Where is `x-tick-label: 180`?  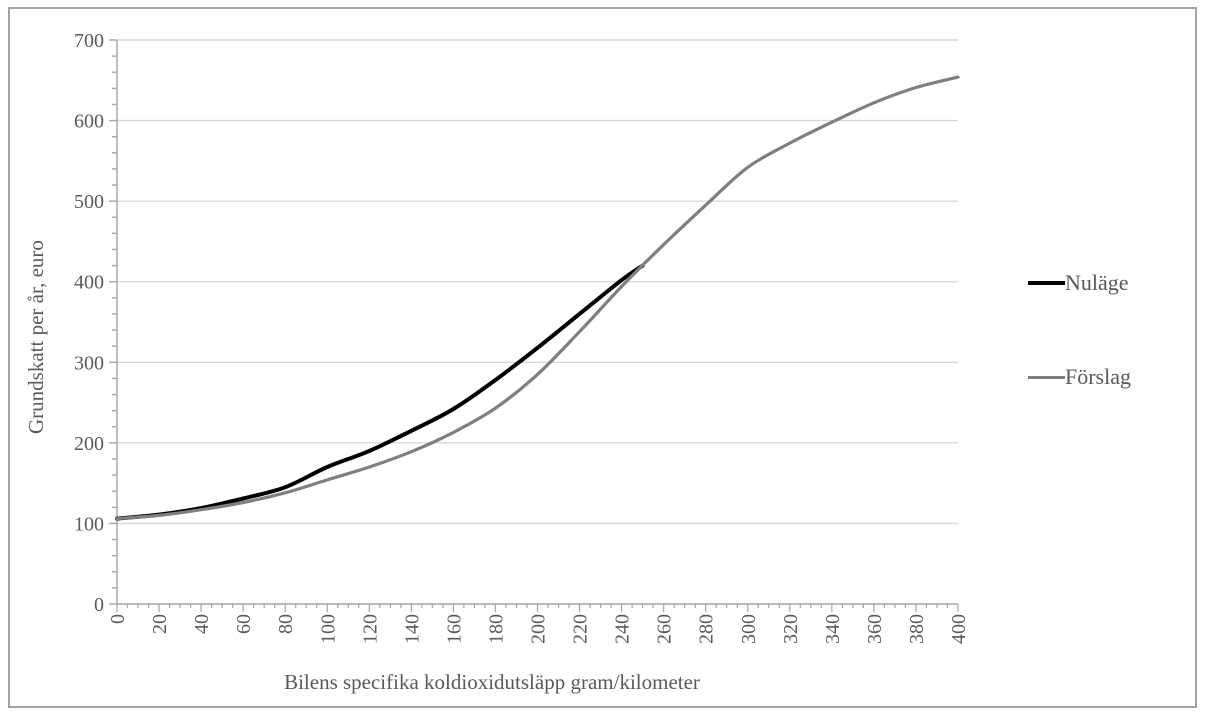 x-tick-label: 180 is located at coordinates (496, 629).